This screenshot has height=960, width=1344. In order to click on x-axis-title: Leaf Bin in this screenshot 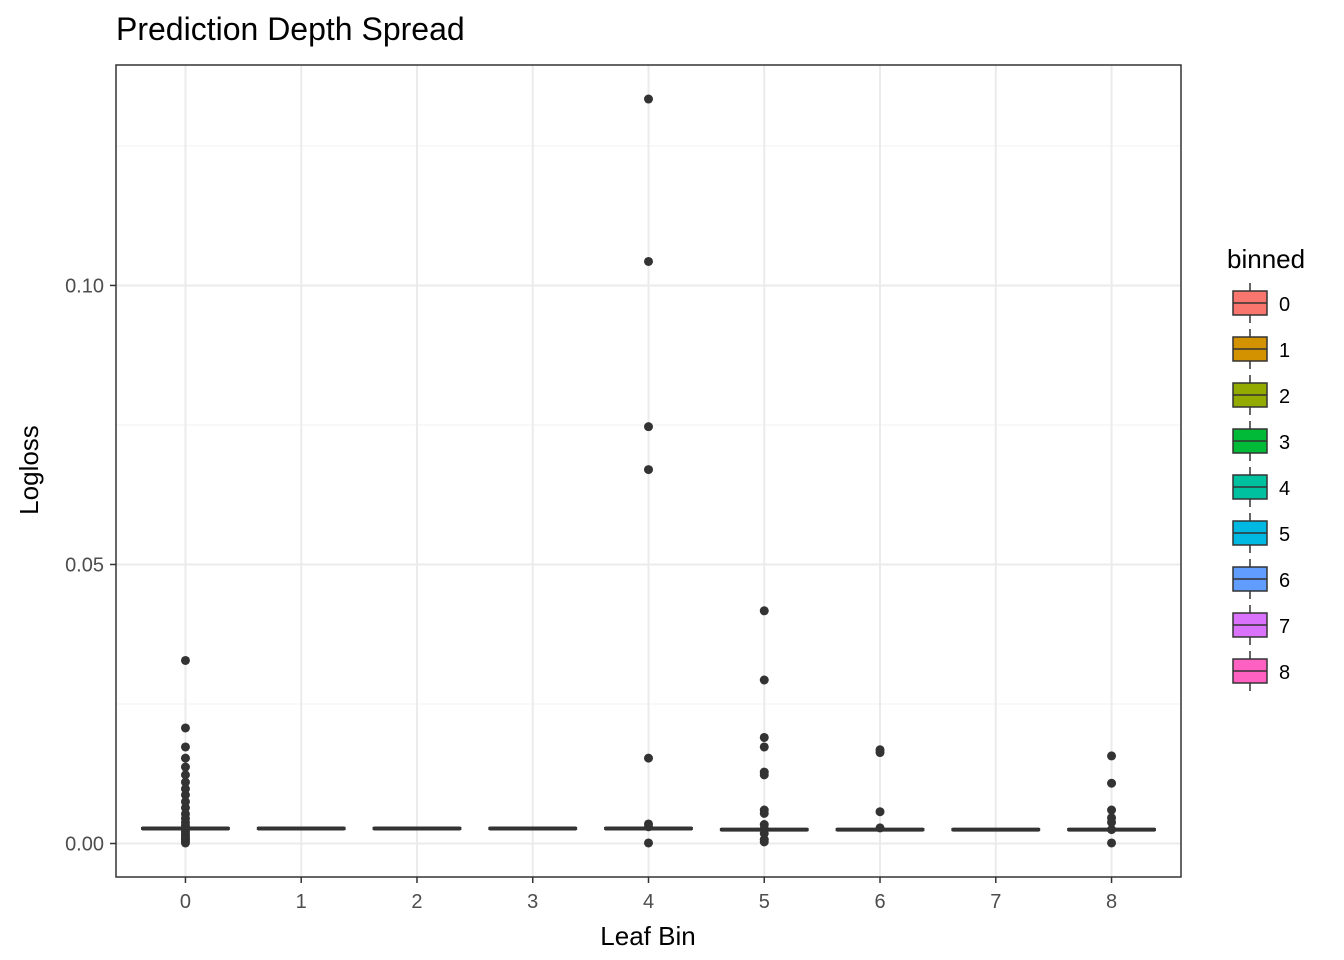, I will do `click(647, 936)`.